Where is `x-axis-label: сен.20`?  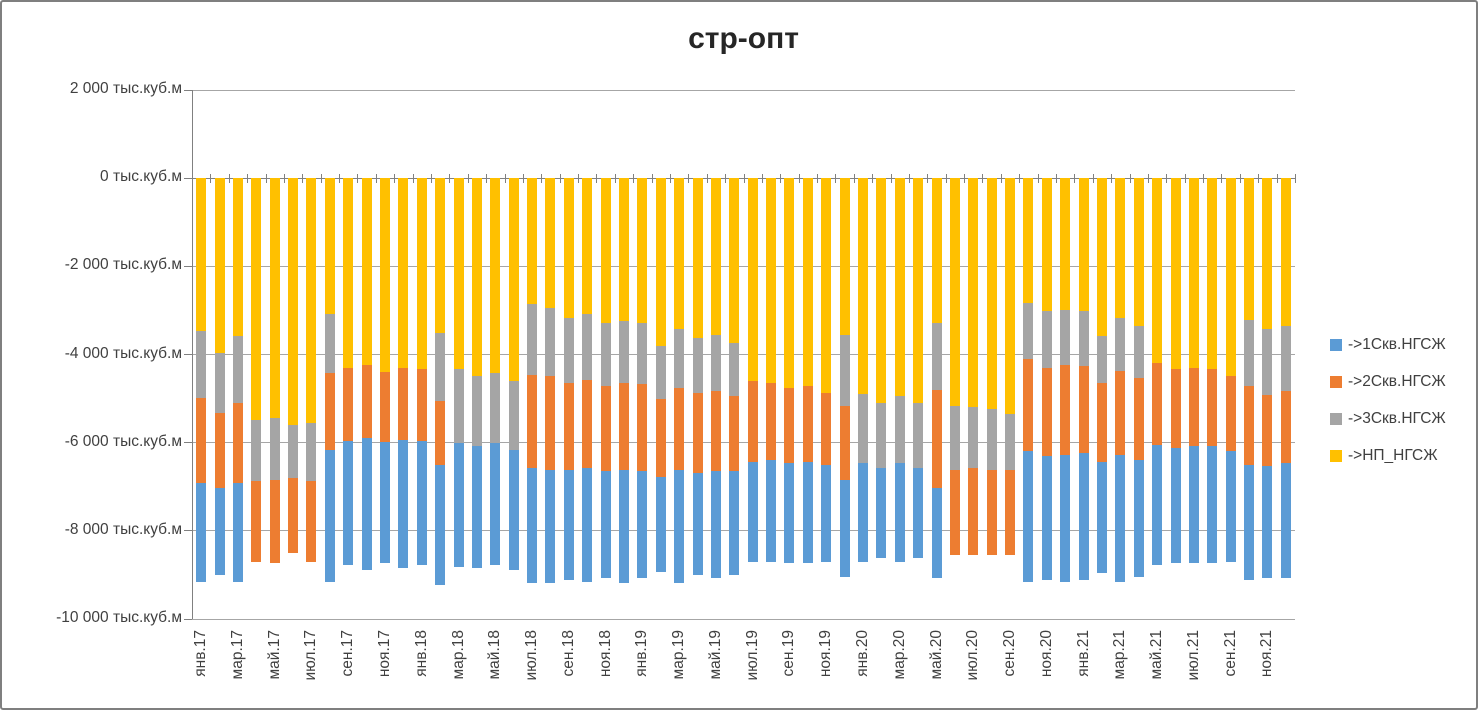
x-axis-label: сен.20 is located at coordinates (1010, 653).